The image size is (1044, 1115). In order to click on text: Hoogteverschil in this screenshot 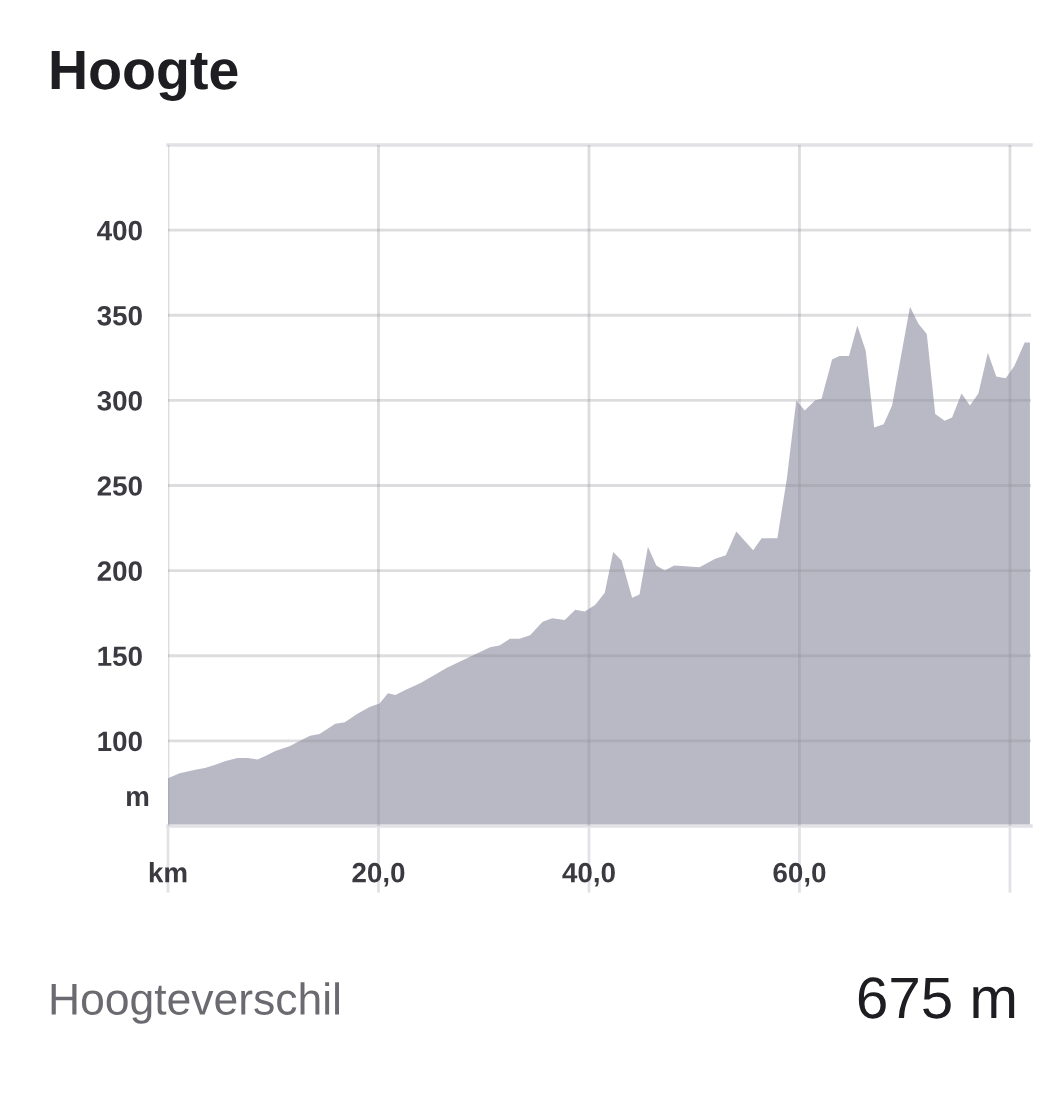, I will do `click(195, 1003)`.